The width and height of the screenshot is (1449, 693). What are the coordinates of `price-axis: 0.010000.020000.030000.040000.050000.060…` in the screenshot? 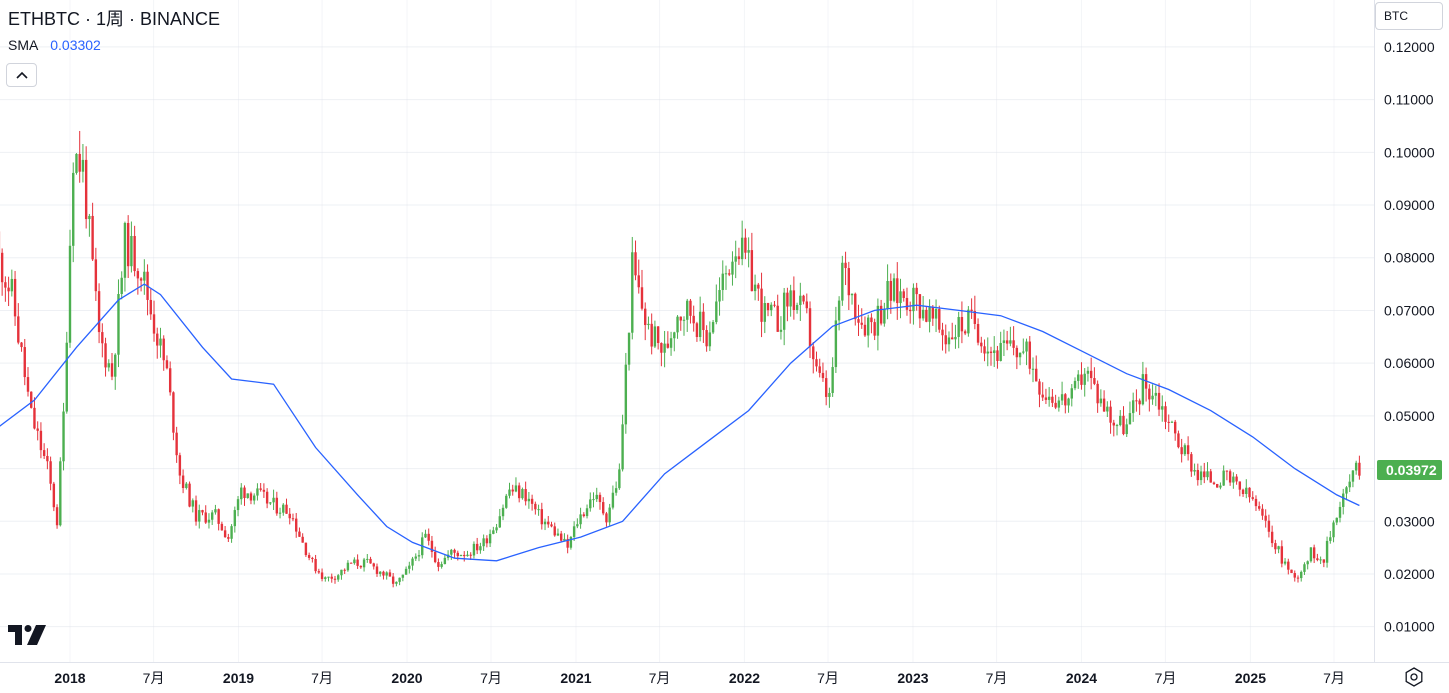 It's located at (1409, 337).